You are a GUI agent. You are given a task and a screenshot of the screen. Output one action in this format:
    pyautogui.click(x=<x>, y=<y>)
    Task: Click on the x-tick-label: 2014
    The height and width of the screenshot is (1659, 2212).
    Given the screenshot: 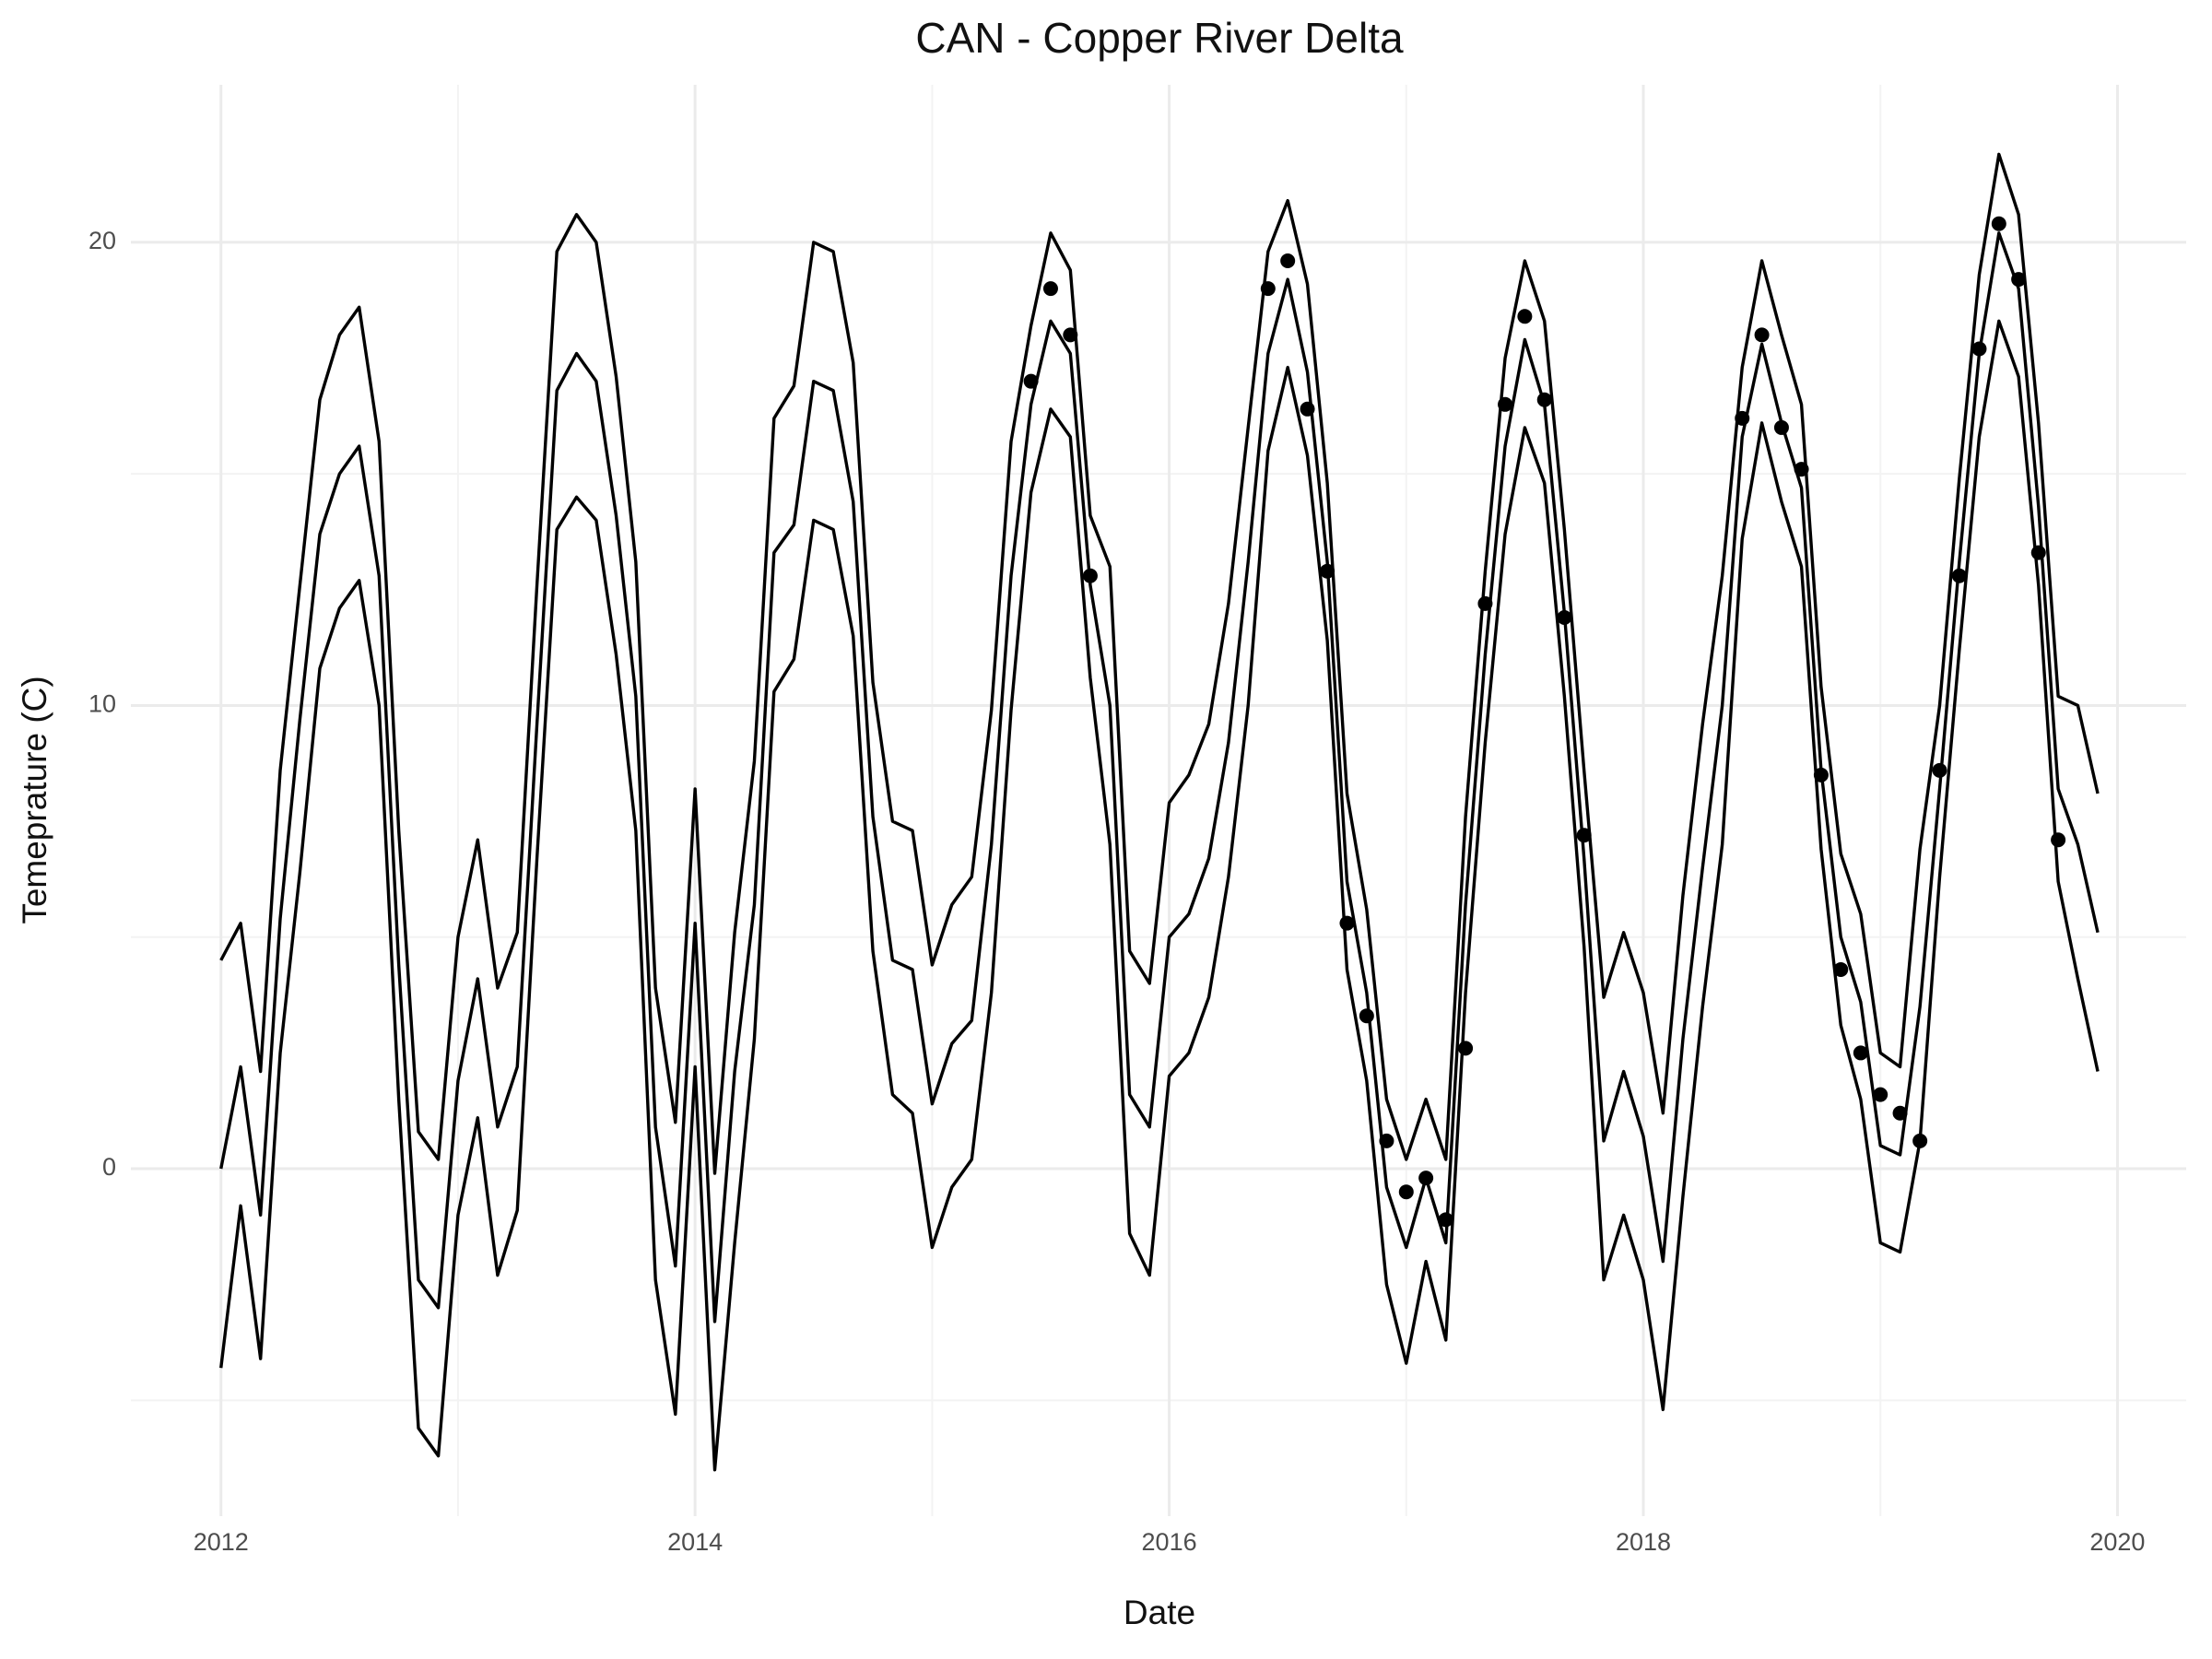 What is the action you would take?
    pyautogui.click(x=695, y=1542)
    